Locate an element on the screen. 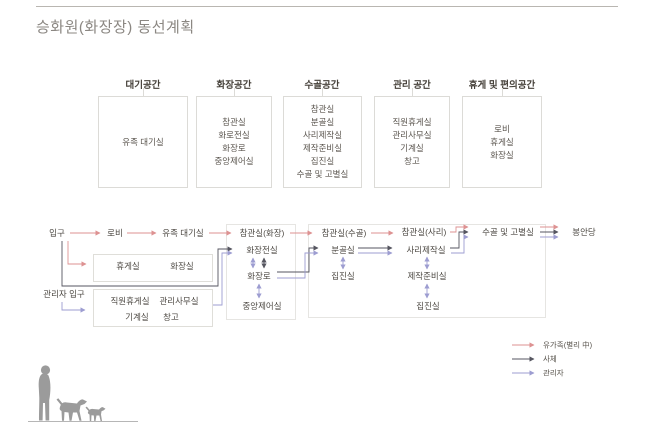 The image size is (650, 433). top-rule is located at coordinates (327, 6).